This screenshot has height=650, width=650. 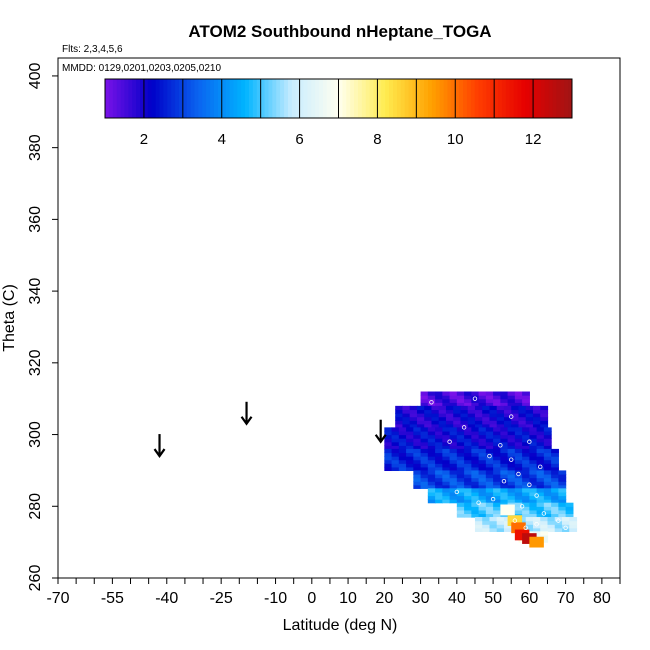 I want to click on colorbar-tick-label: 8, so click(x=377, y=139).